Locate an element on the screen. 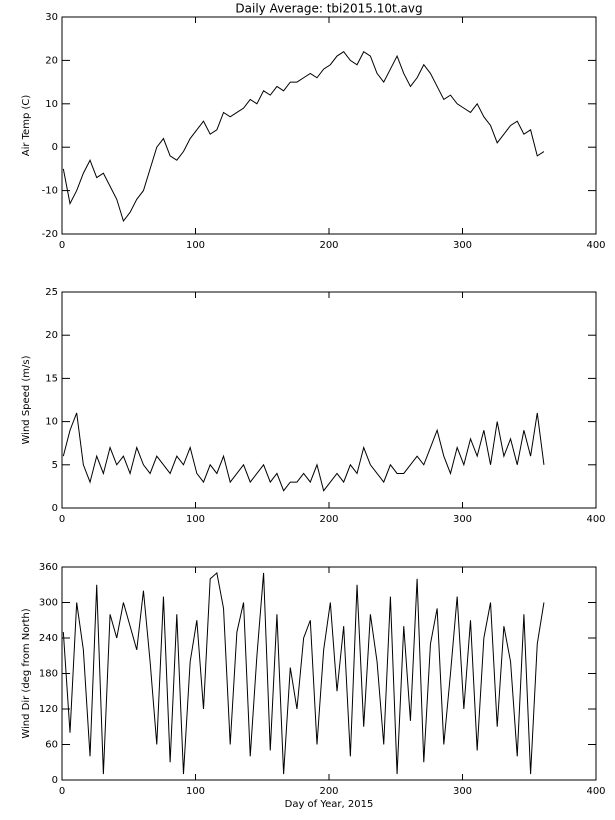 The height and width of the screenshot is (820, 615). y-axis-label: Wind Dir (deg from North) is located at coordinates (26, 673).